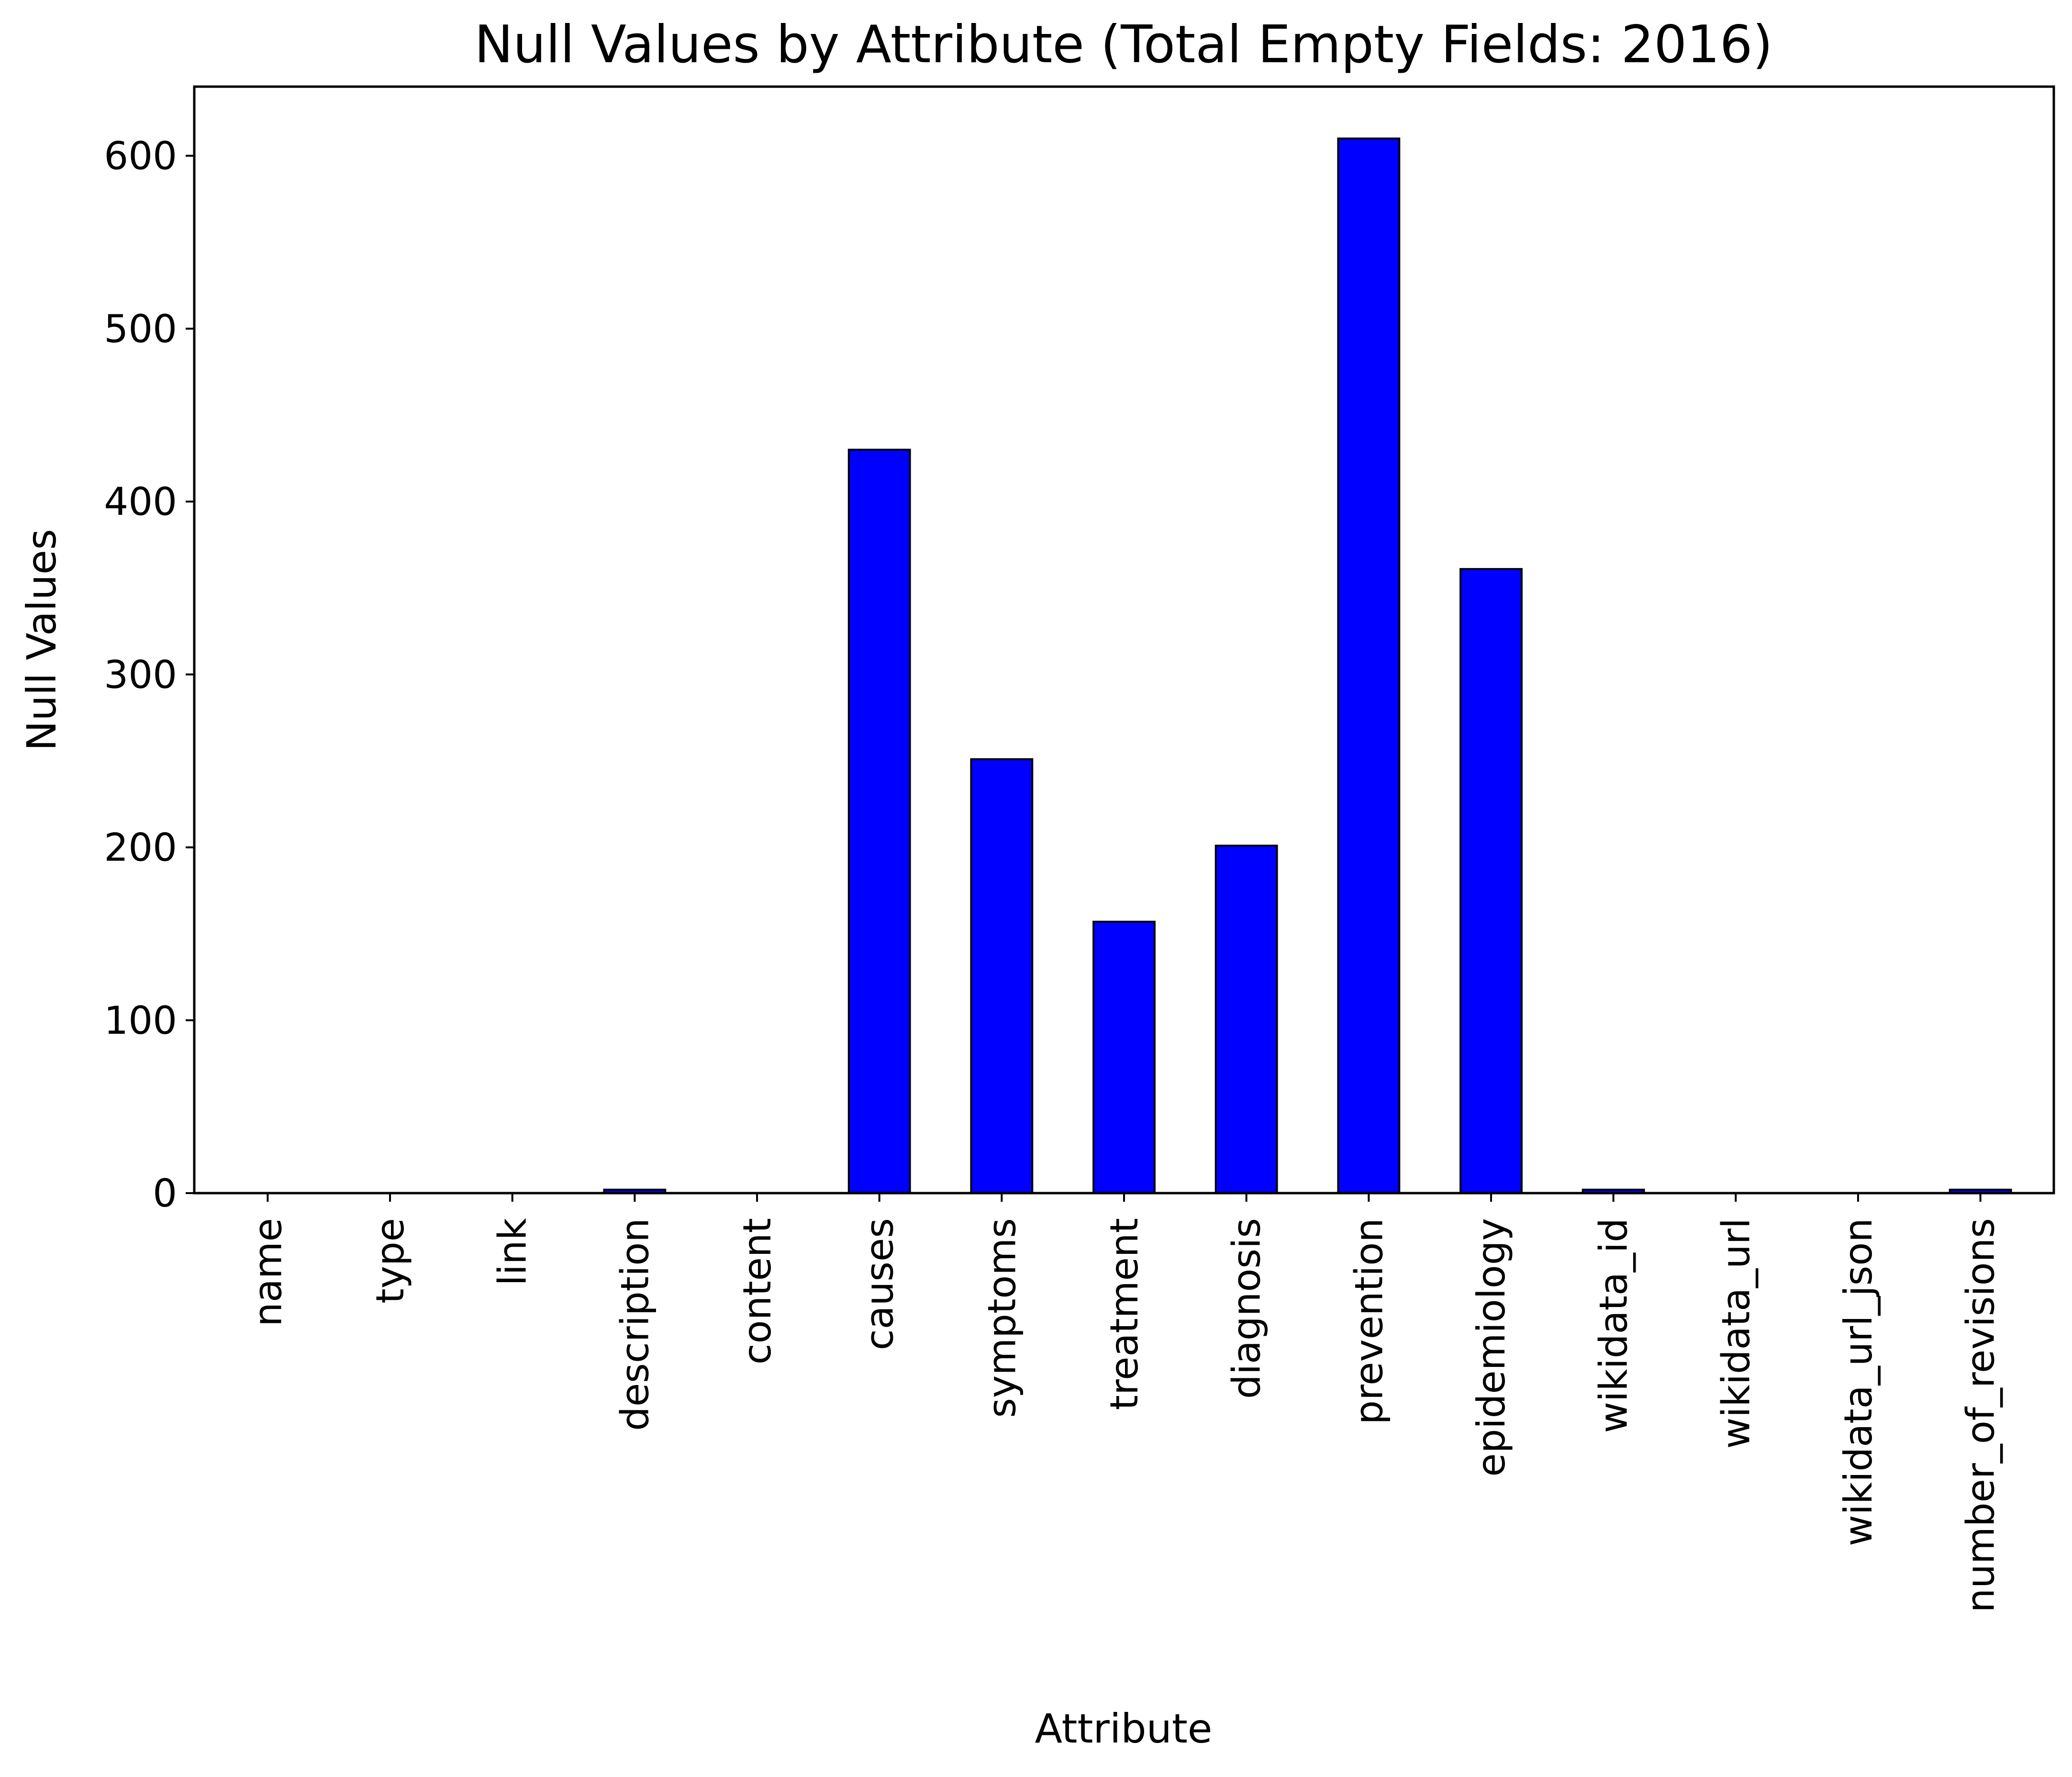 The width and height of the screenshot is (2072, 1777). Describe the element at coordinates (268, 1272) in the screenshot. I see `x-tick-label: name` at that location.